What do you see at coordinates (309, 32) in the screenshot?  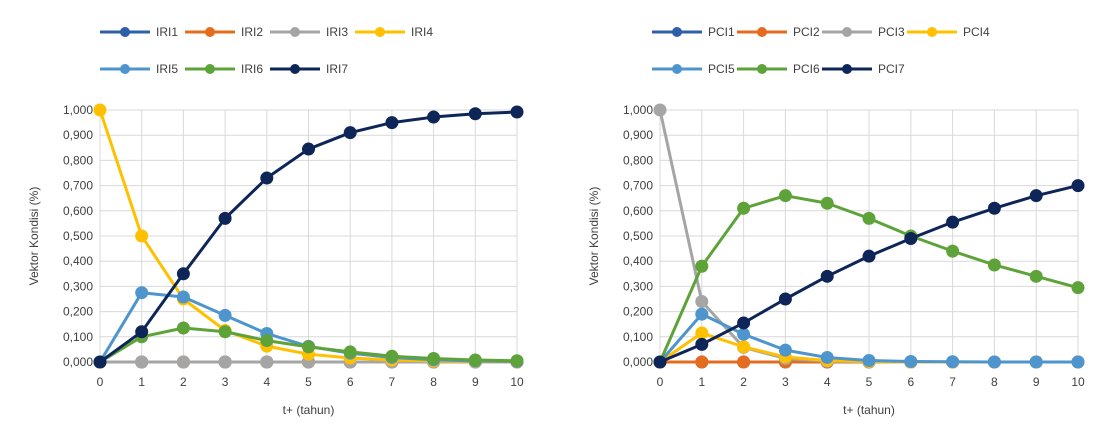 I see `legend-item: IRI3` at bounding box center [309, 32].